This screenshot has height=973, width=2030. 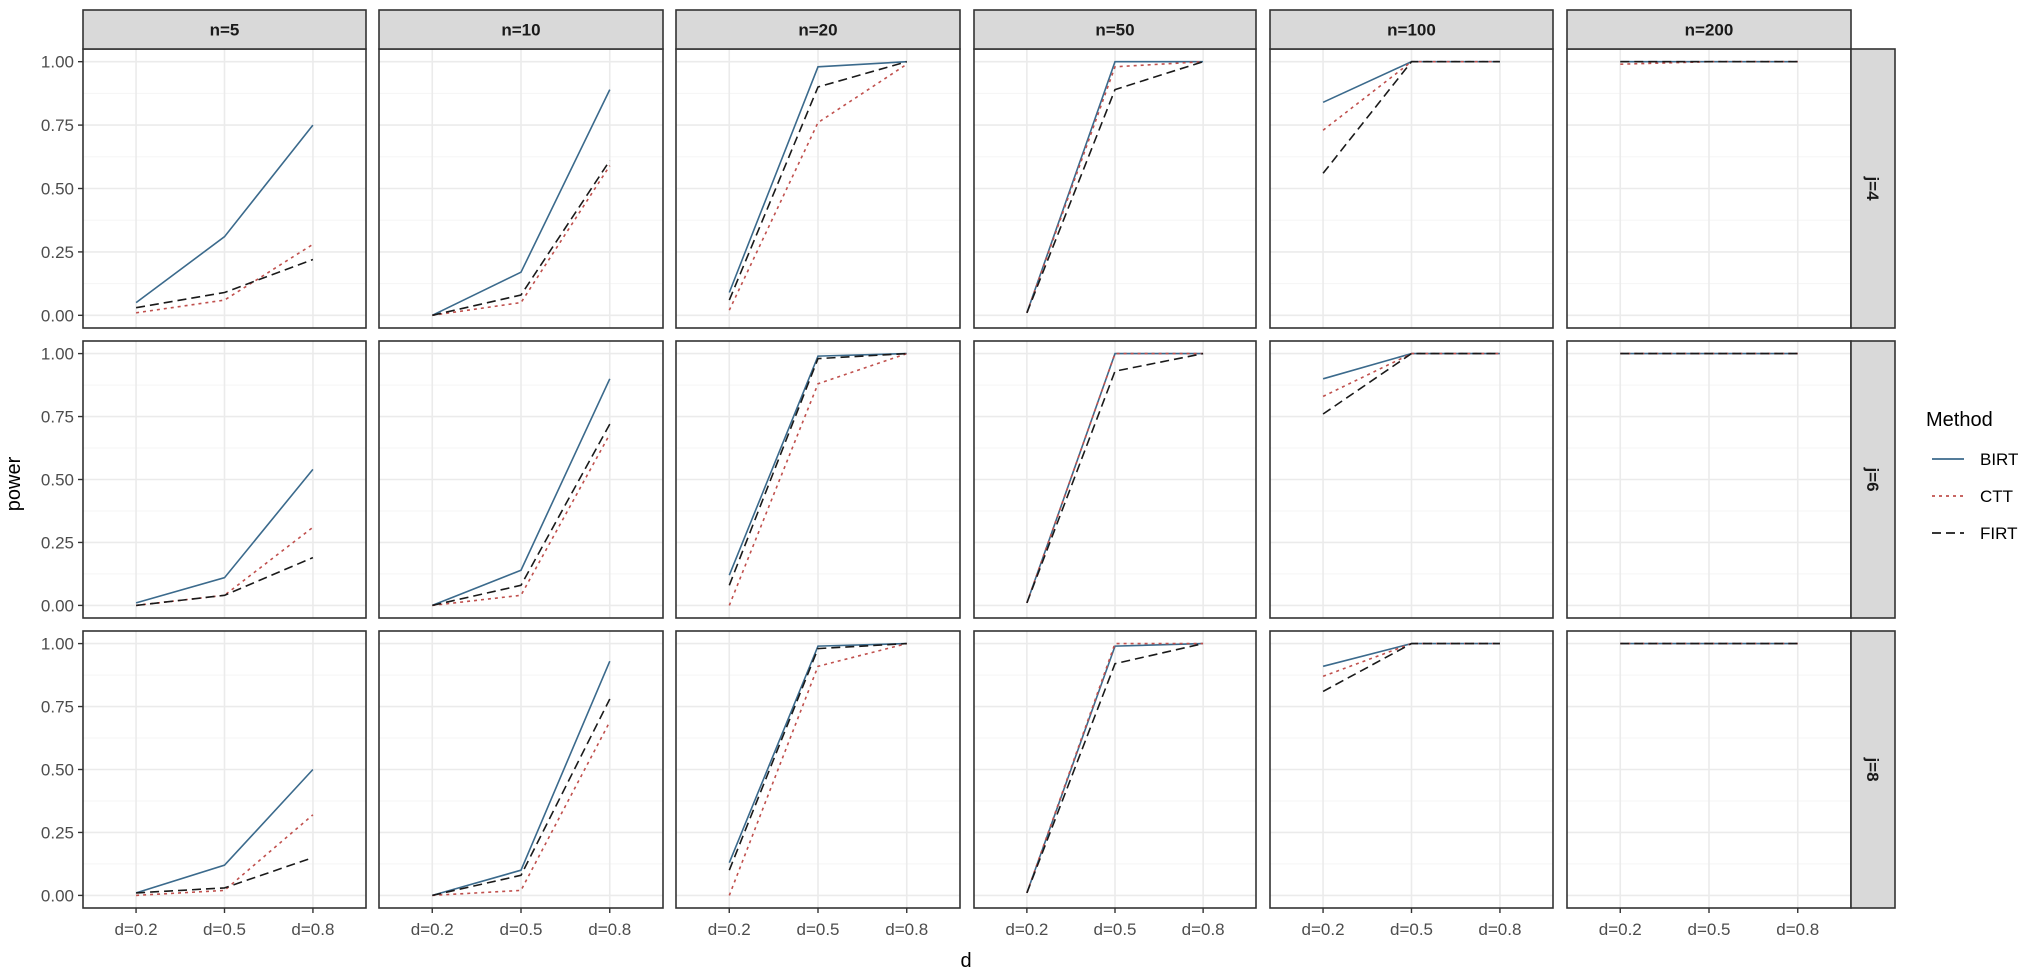 What do you see at coordinates (1974, 533) in the screenshot?
I see `legend-item-firt: FIRT` at bounding box center [1974, 533].